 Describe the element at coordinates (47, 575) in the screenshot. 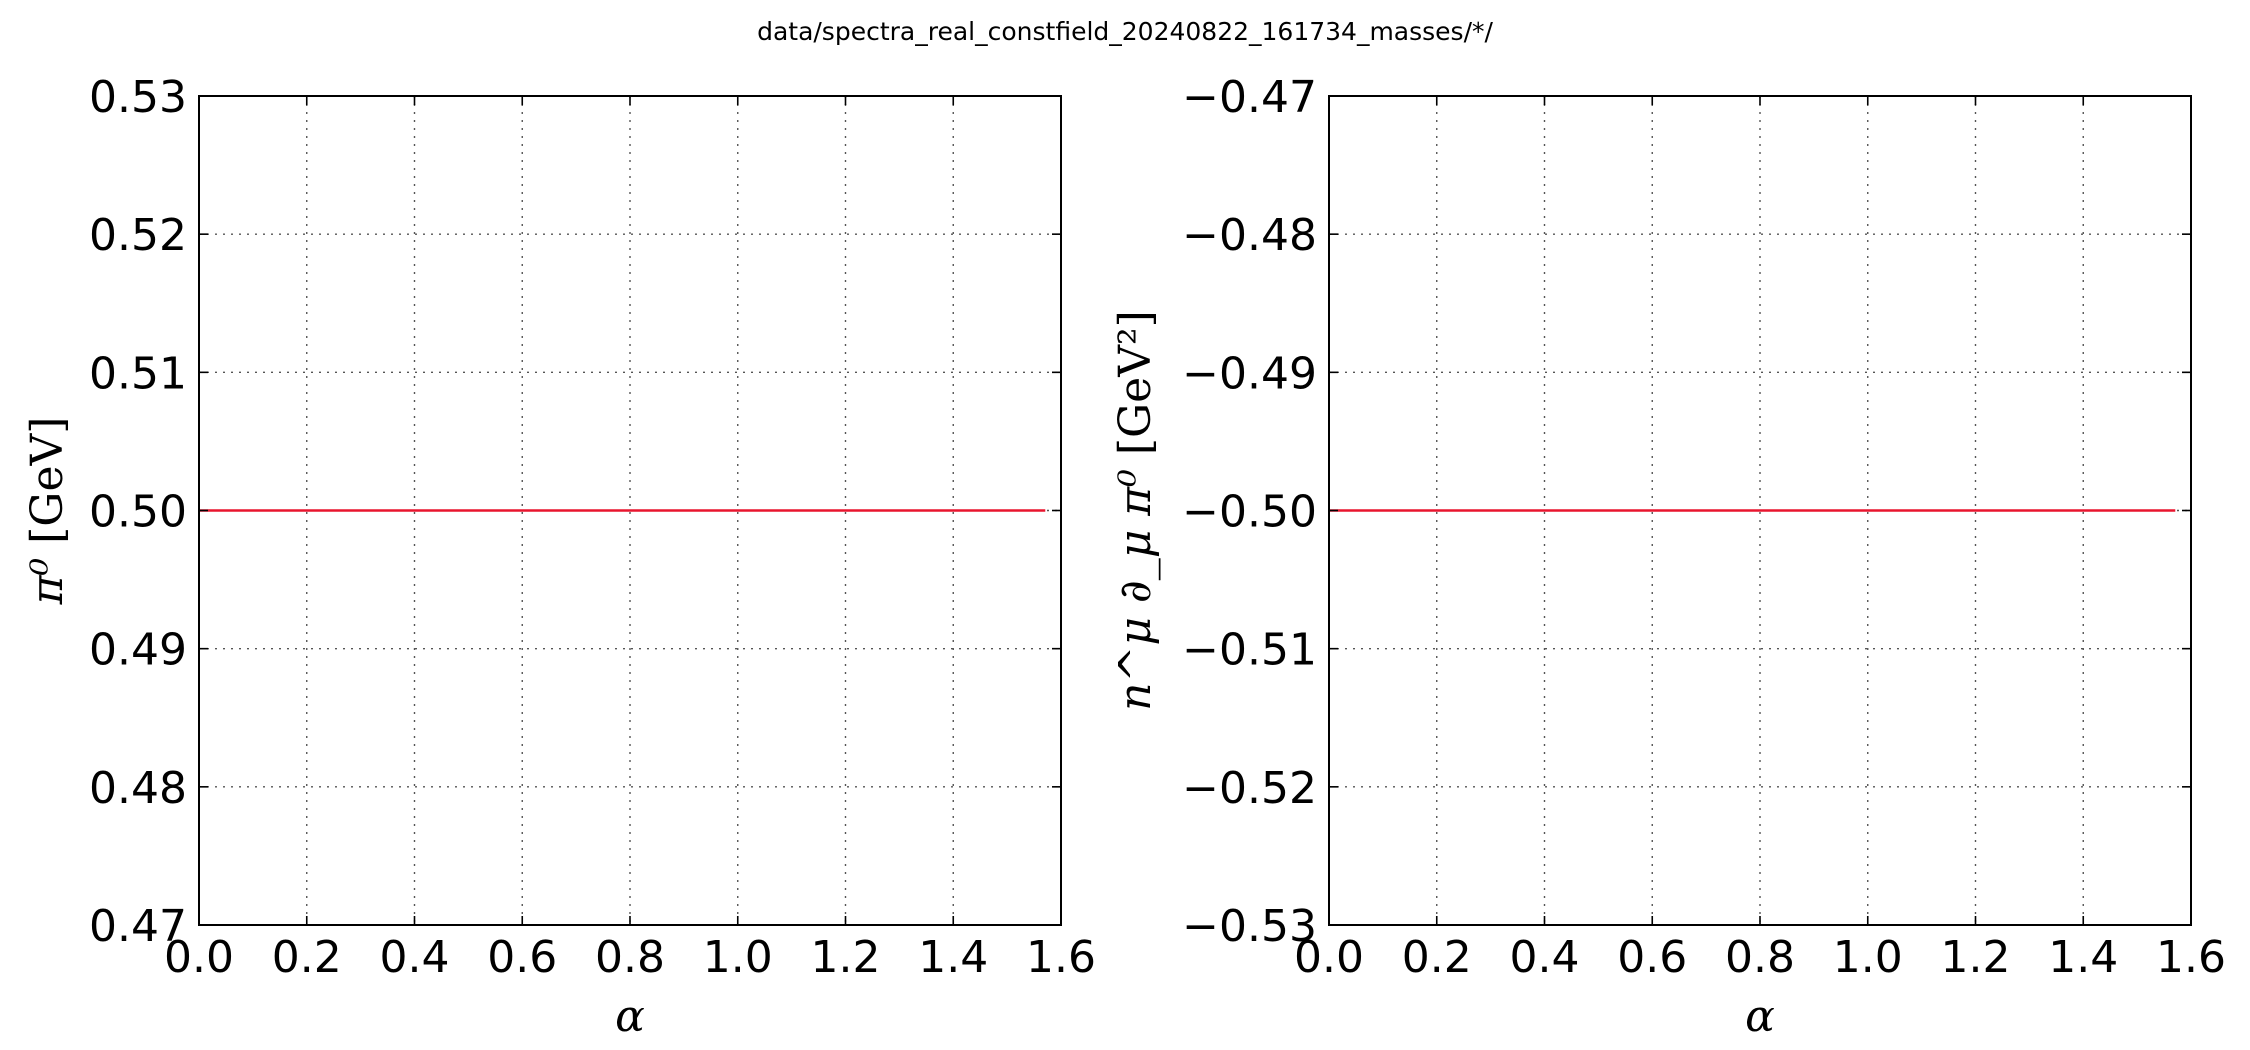

I see `y-axis-label-symbol: π⁰` at that location.